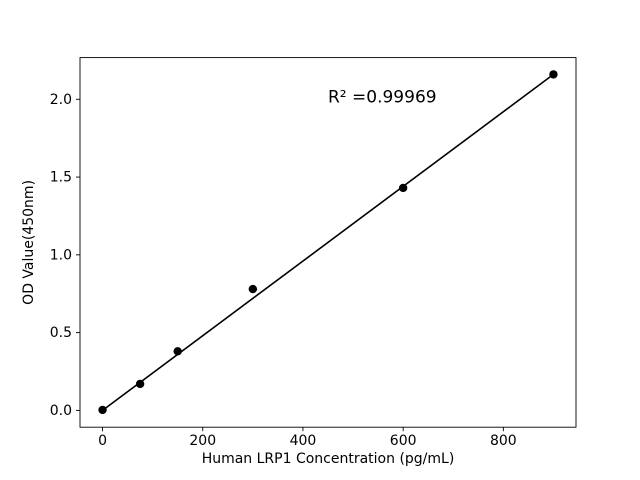 The image size is (640, 480). Describe the element at coordinates (61, 100) in the screenshot. I see `y-tick-label: 2.0` at that location.